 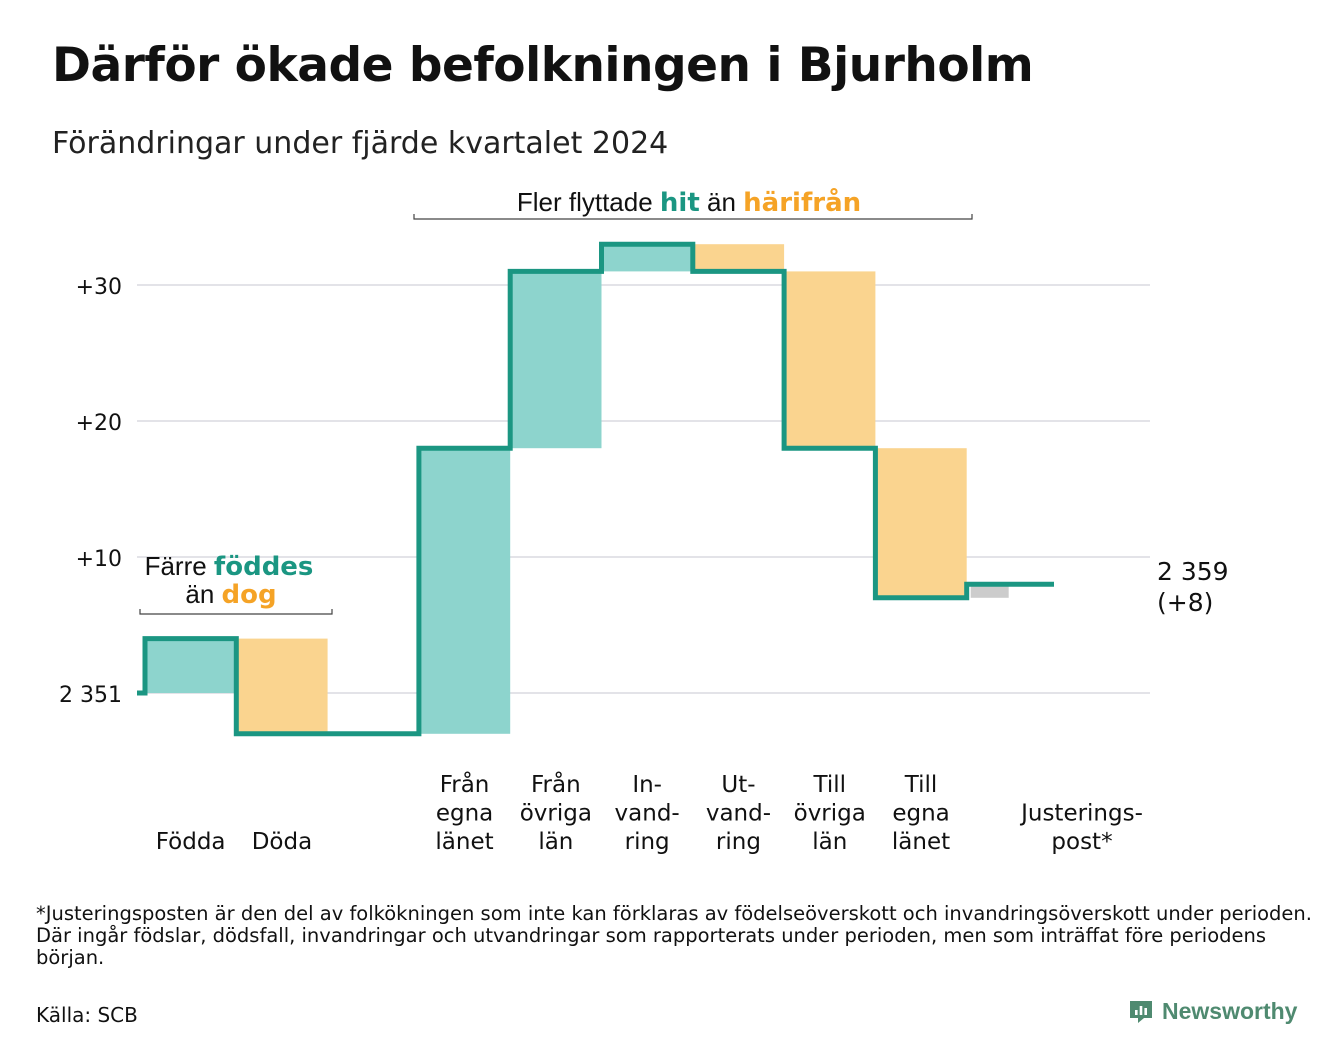 I want to click on x-category-label-line: Ut-, so click(x=738, y=785).